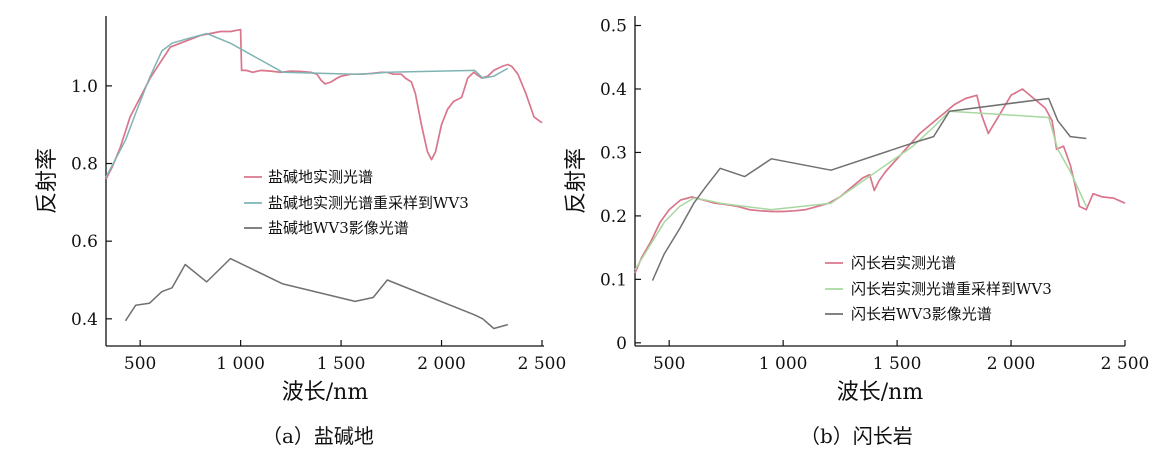 This screenshot has height=458, width=1160. I want to click on caption-b: （b）闪长岩, so click(856, 436).